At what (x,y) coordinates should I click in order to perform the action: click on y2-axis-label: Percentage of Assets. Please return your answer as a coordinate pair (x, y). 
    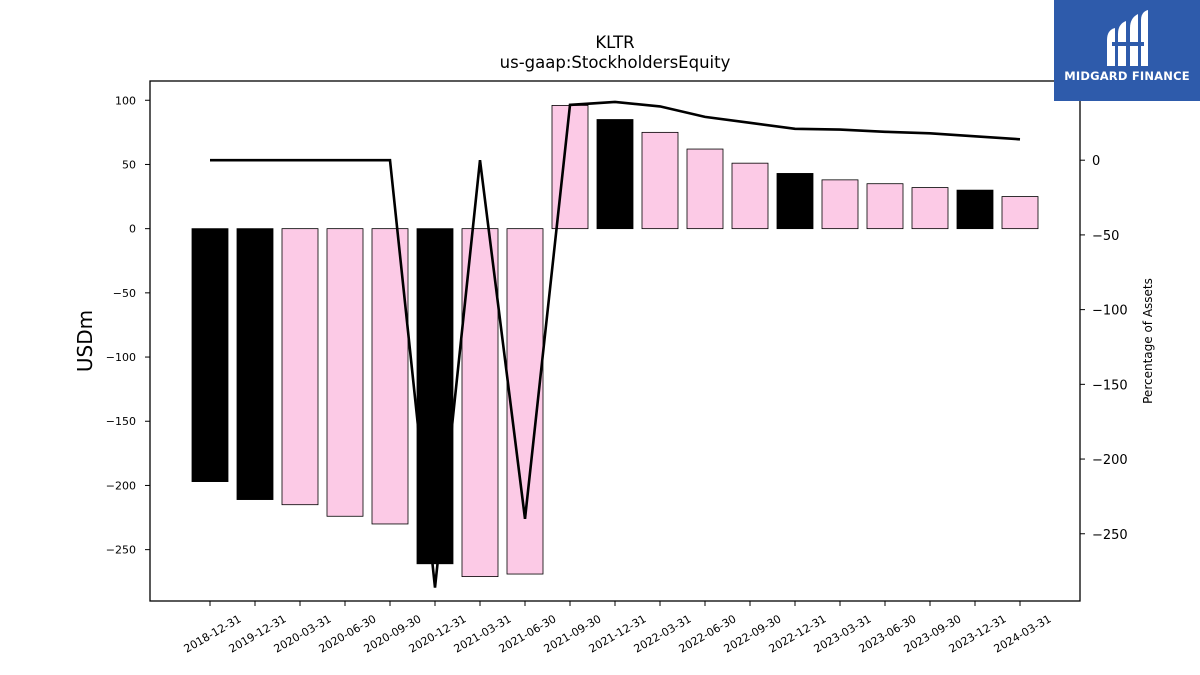
    Looking at the image, I should click on (1148, 341).